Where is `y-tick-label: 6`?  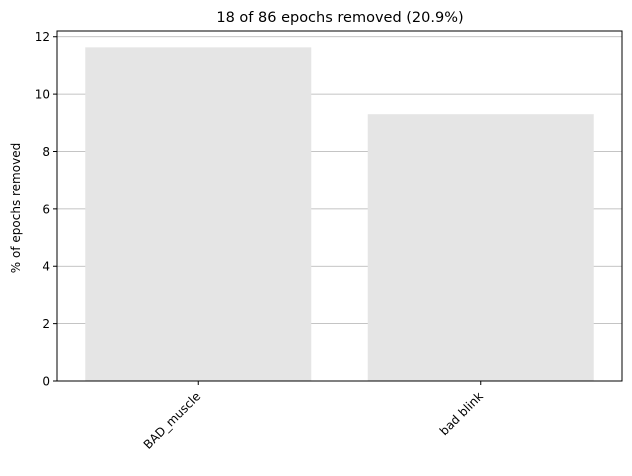 y-tick-label: 6 is located at coordinates (46, 209).